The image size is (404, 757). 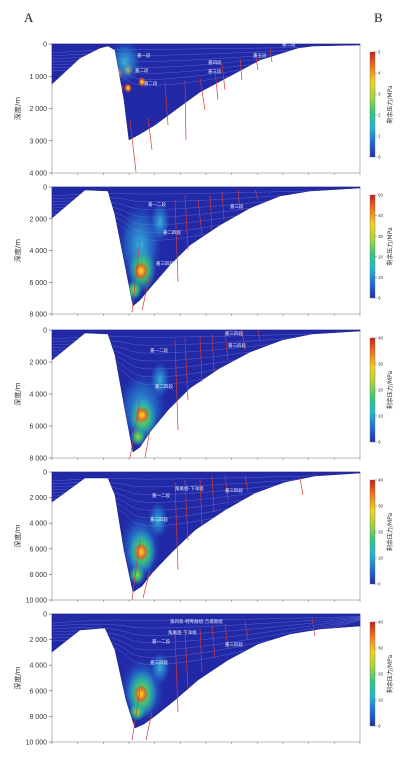 I want to click on y-tick-label: 1 000, so click(x=38, y=77).